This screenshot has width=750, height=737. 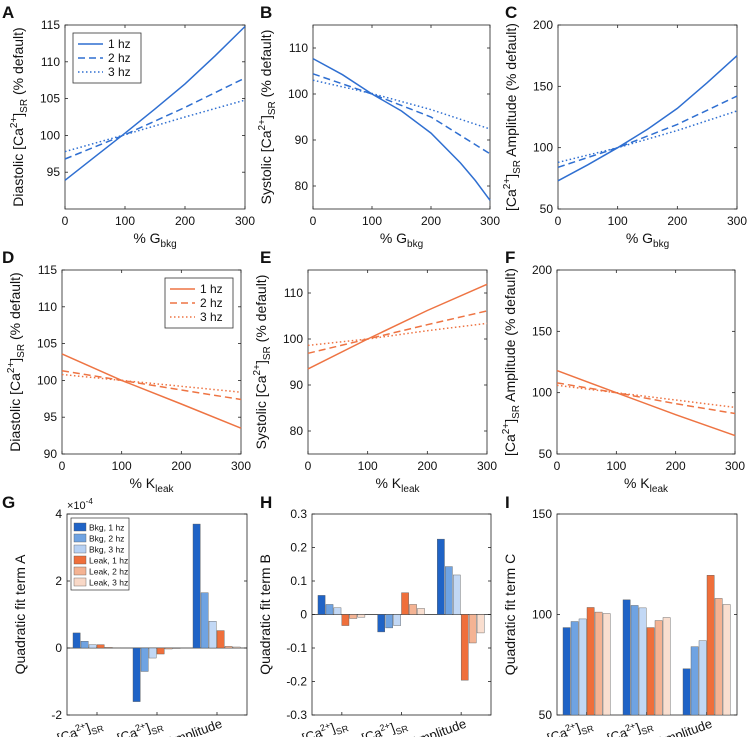 I want to click on y-tick-label: -0.2, so click(x=296, y=682).